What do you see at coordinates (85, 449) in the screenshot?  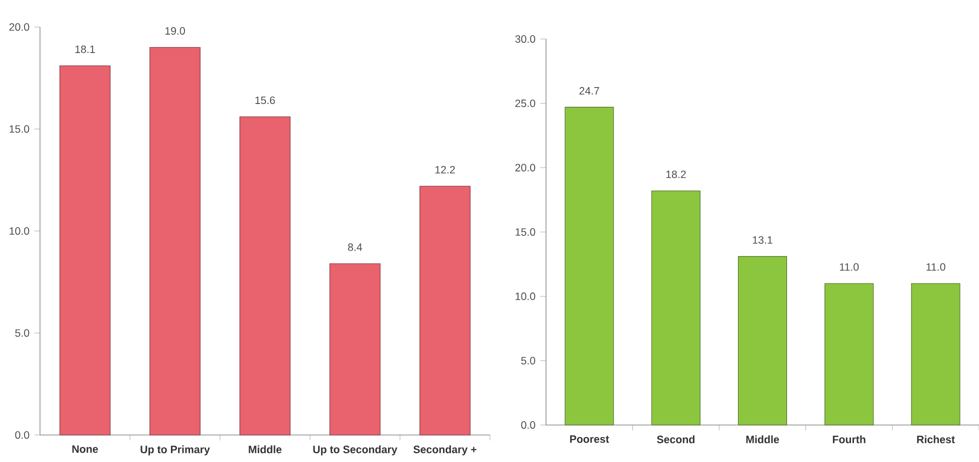 I see `x-tick-label: None` at bounding box center [85, 449].